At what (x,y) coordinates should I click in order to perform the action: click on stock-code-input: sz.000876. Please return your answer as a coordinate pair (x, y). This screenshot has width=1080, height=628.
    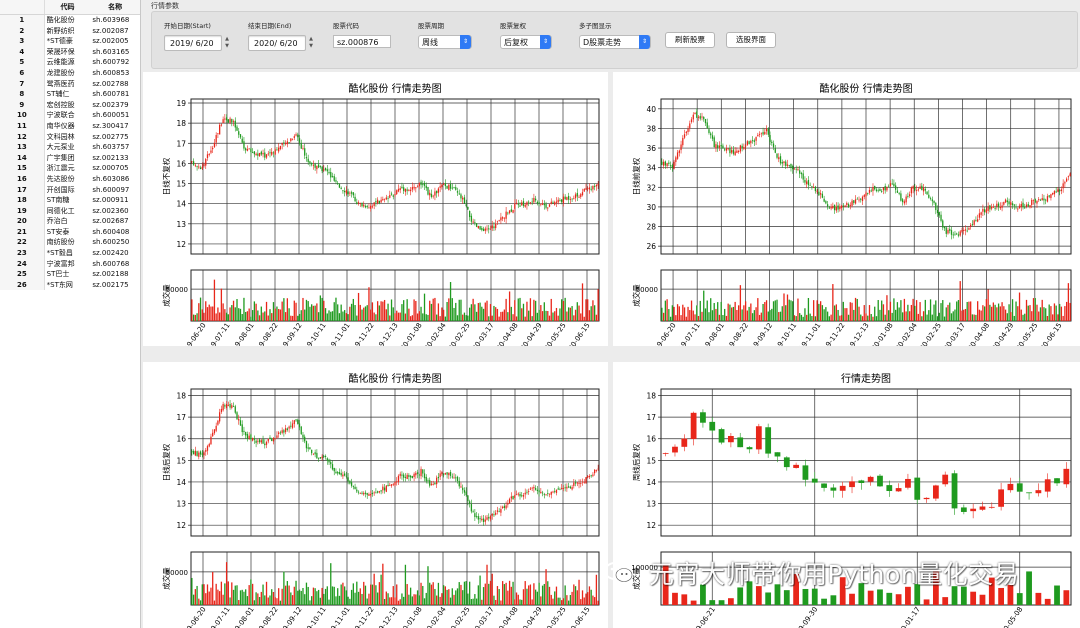
    Looking at the image, I should click on (362, 41).